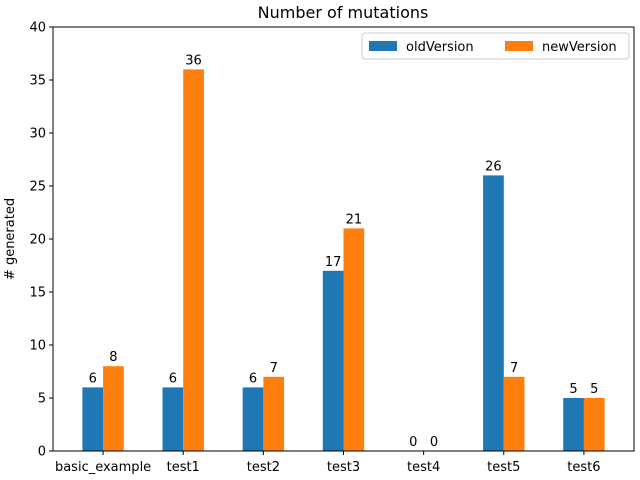  Describe the element at coordinates (103, 467) in the screenshot. I see `x-tick-label-basic_example: basic_example` at that location.